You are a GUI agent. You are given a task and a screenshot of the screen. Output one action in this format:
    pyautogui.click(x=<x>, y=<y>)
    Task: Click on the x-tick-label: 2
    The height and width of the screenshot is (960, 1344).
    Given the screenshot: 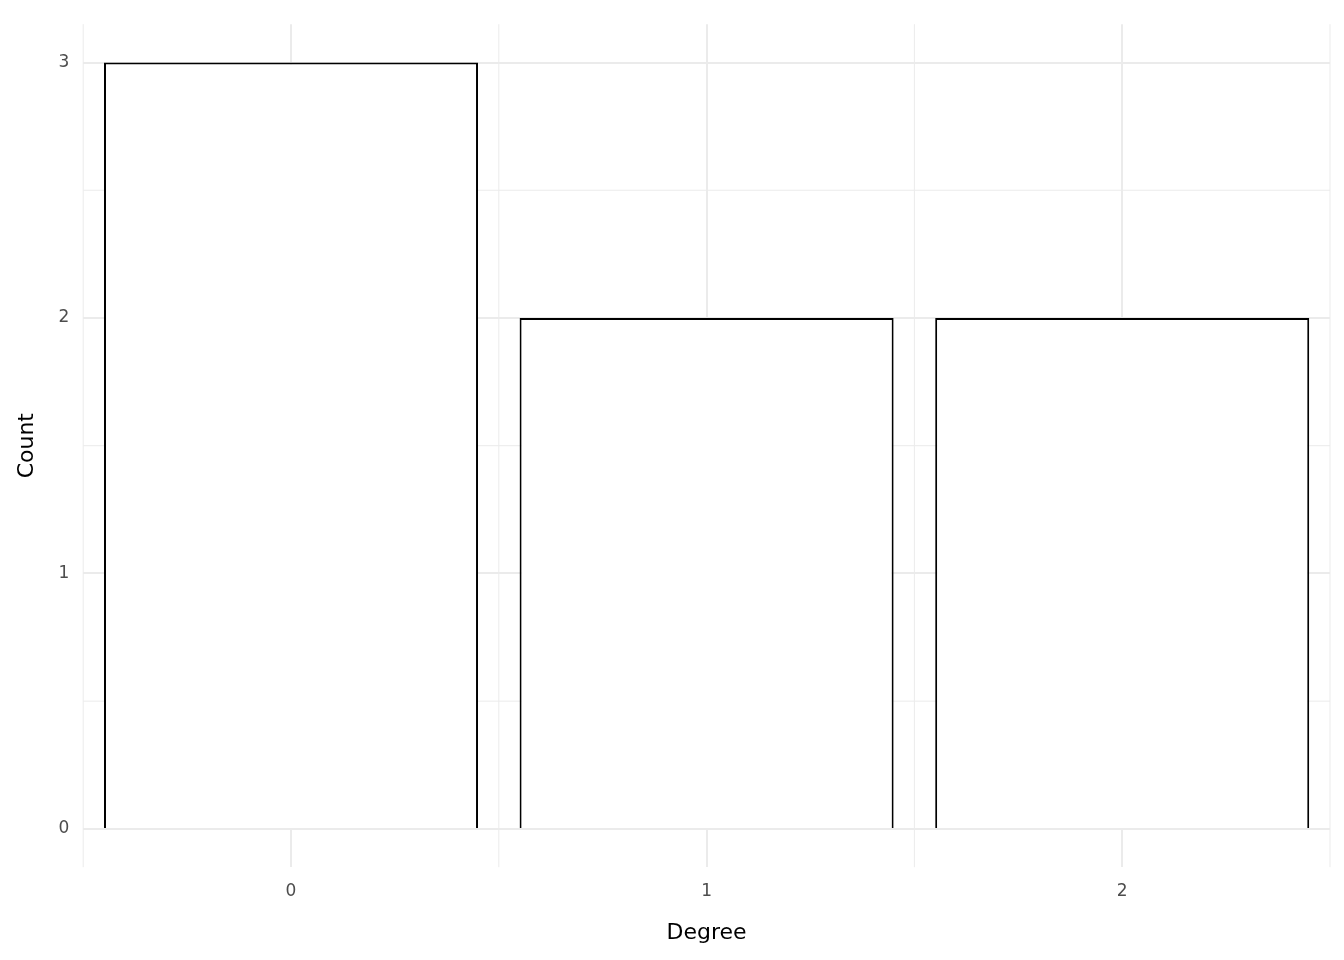 What is the action you would take?
    pyautogui.click(x=1122, y=889)
    